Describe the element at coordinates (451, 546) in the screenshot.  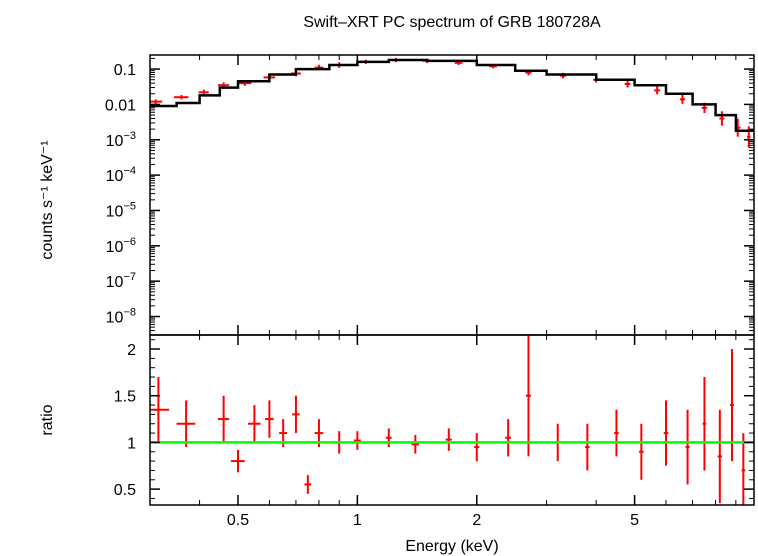
I see `x-axis-label: Energy (keV)` at that location.